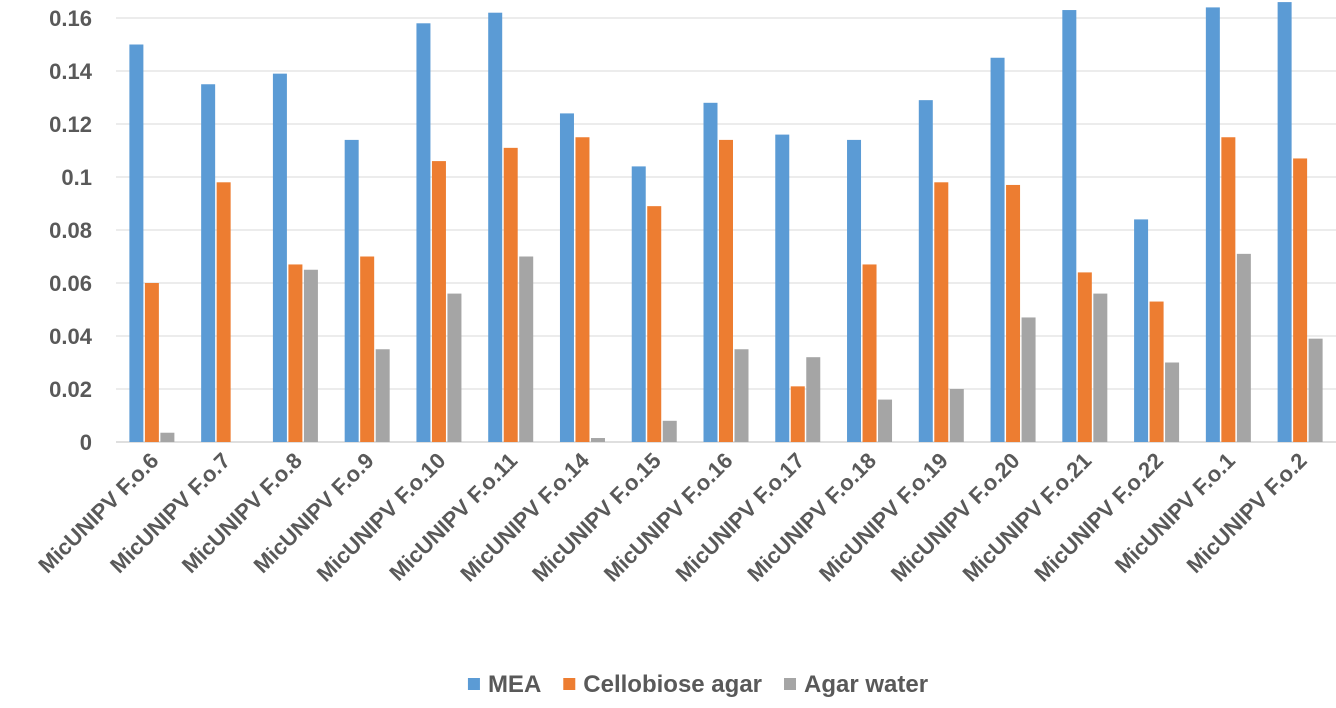 The height and width of the screenshot is (708, 1336). Describe the element at coordinates (524, 516) in the screenshot. I see `x-category-label: MicUNIPV F.o.14` at that location.